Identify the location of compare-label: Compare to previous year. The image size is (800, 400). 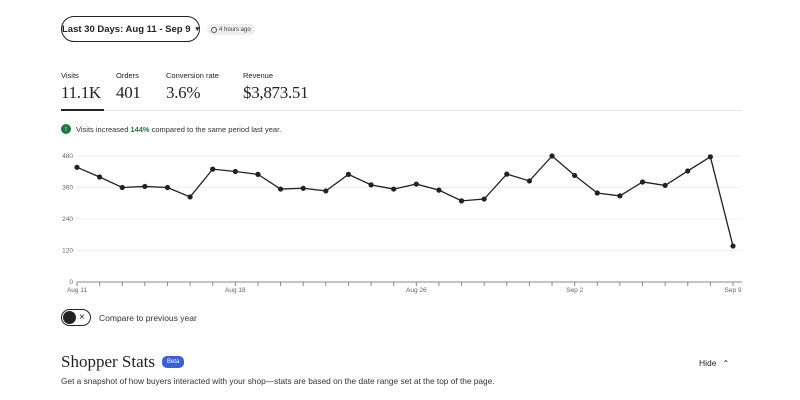
(148, 317).